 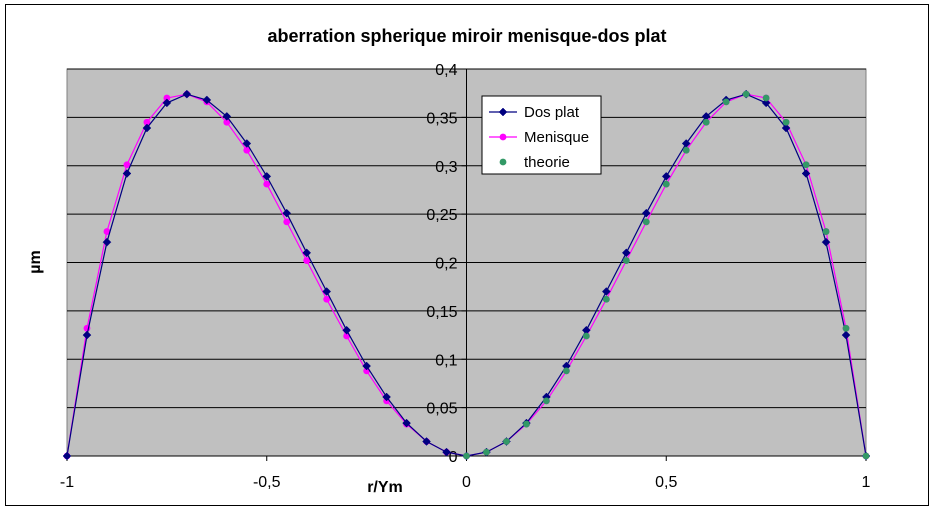 I want to click on legend-entry-label: theorie, so click(x=547, y=162).